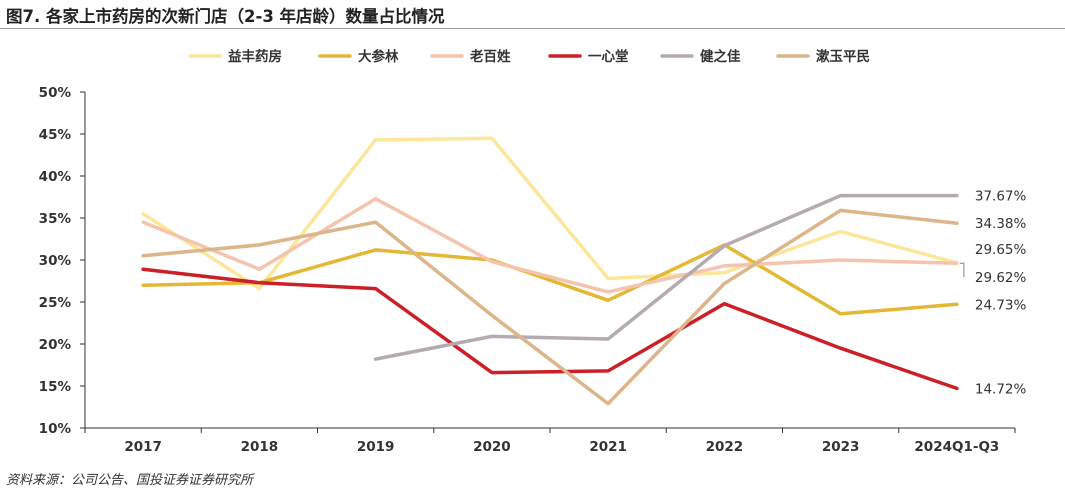 This screenshot has width=1065, height=492. Describe the element at coordinates (55, 429) in the screenshot. I see `y-tick-label: 10%` at that location.